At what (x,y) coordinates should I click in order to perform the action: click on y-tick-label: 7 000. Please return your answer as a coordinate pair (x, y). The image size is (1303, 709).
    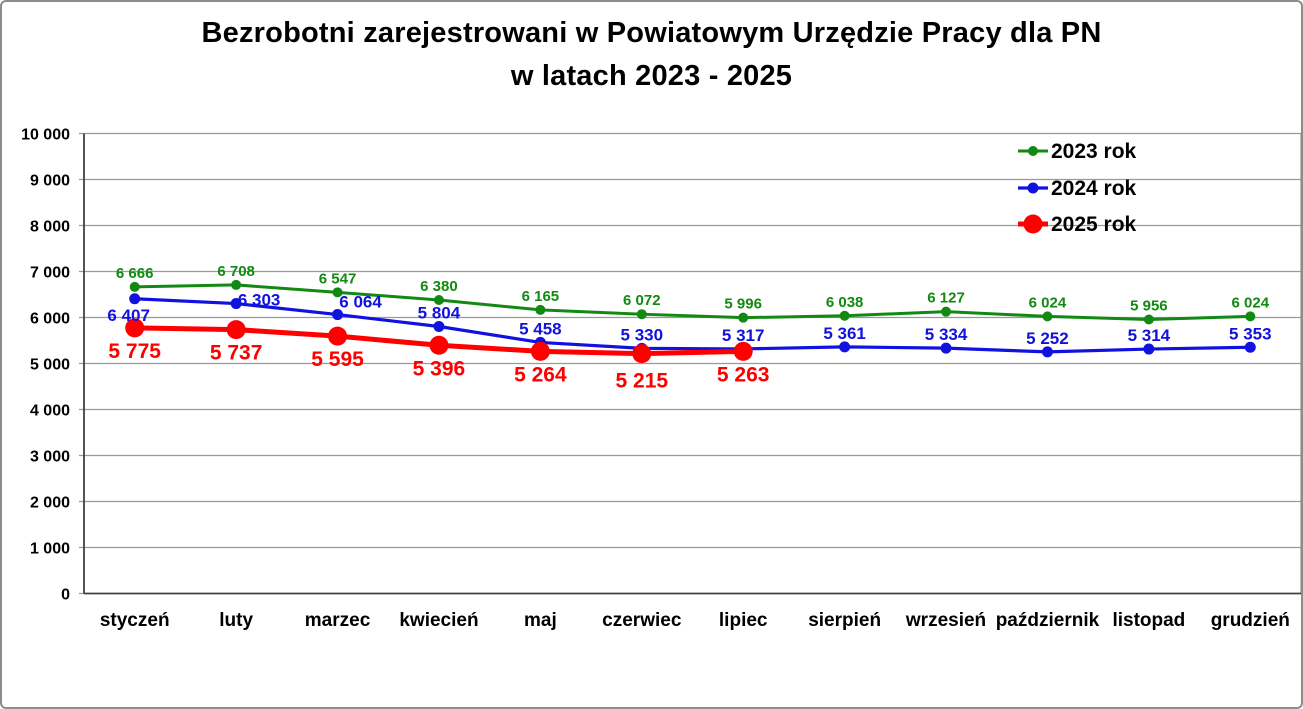
    Looking at the image, I should click on (50, 273).